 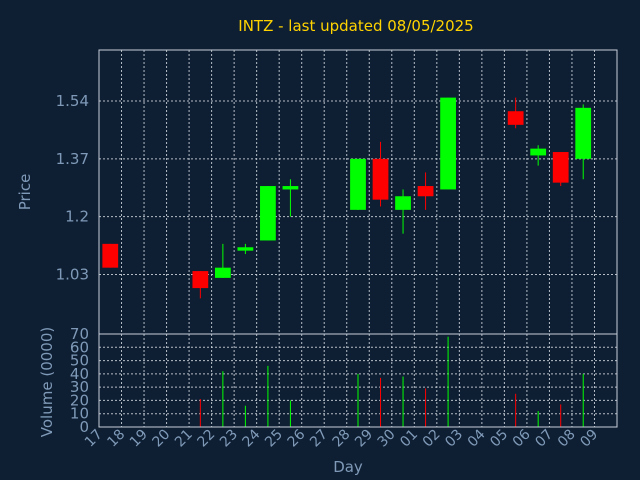 What do you see at coordinates (355, 26) in the screenshot?
I see `chart-title: INTZ - last updated 08/05/2025` at bounding box center [355, 26].